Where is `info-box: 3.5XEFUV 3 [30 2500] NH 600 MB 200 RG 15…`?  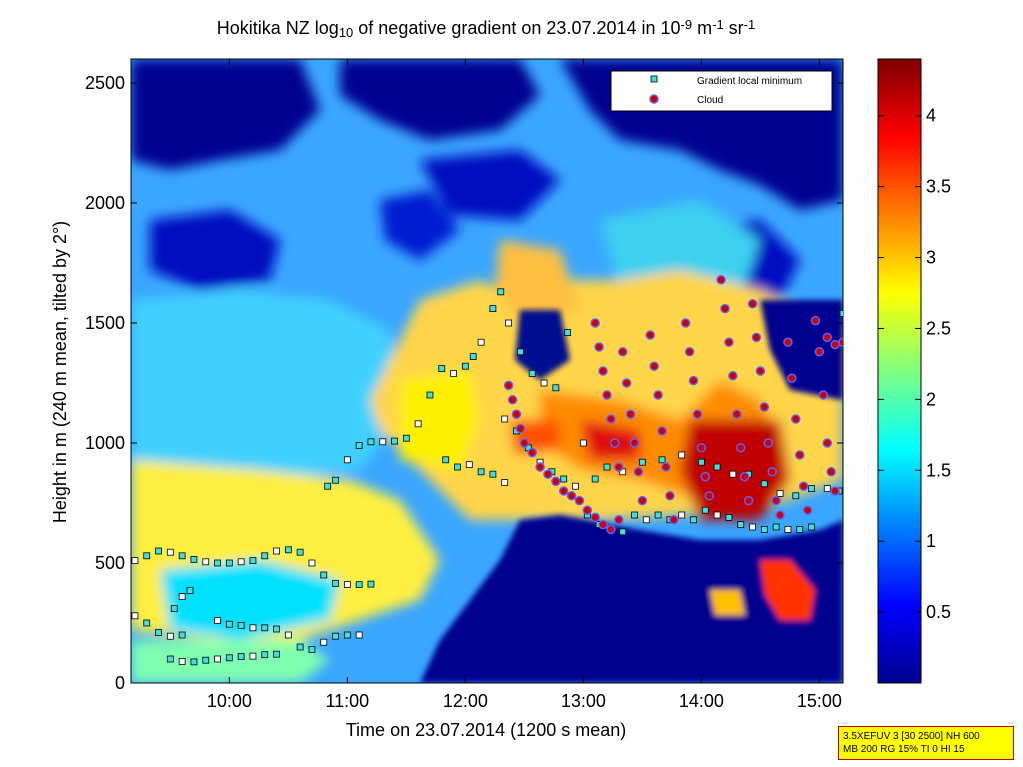 info-box: 3.5XEFUV 3 [30 2500] NH 600 MB 200 RG 15… is located at coordinates (926, 743).